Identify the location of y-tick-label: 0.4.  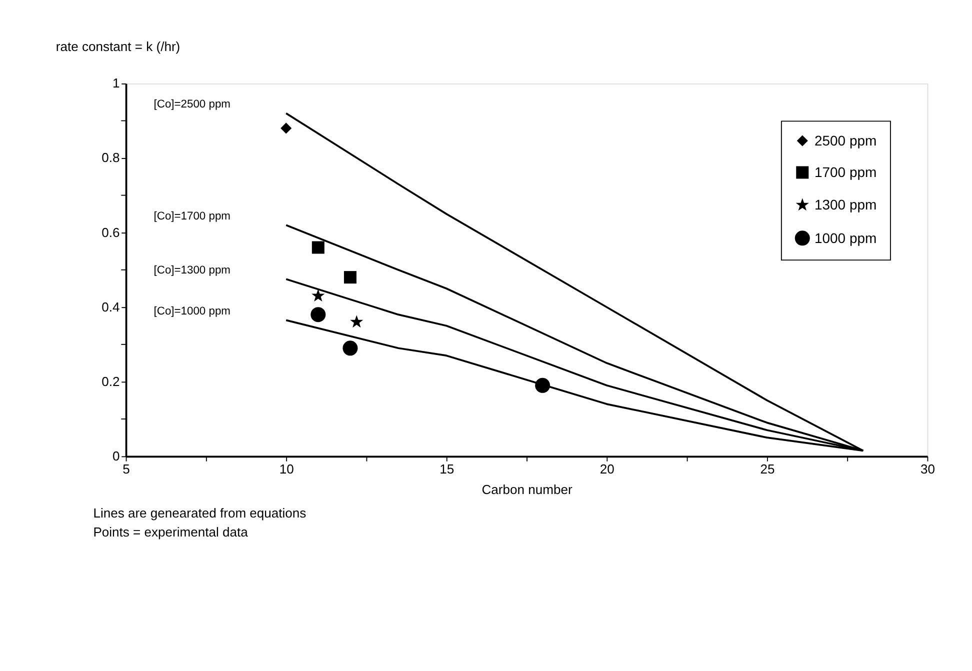
(111, 306).